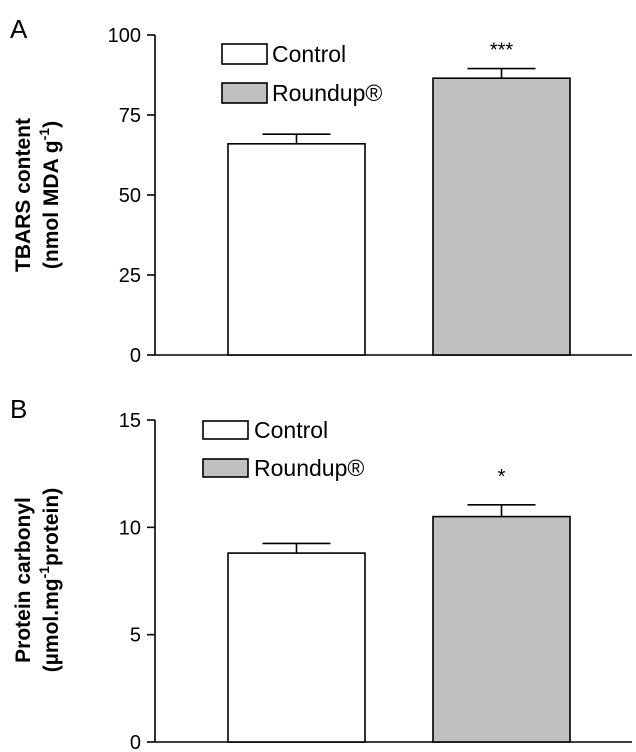 The width and height of the screenshot is (636, 752). What do you see at coordinates (18, 409) in the screenshot?
I see `panel-letter: B` at bounding box center [18, 409].